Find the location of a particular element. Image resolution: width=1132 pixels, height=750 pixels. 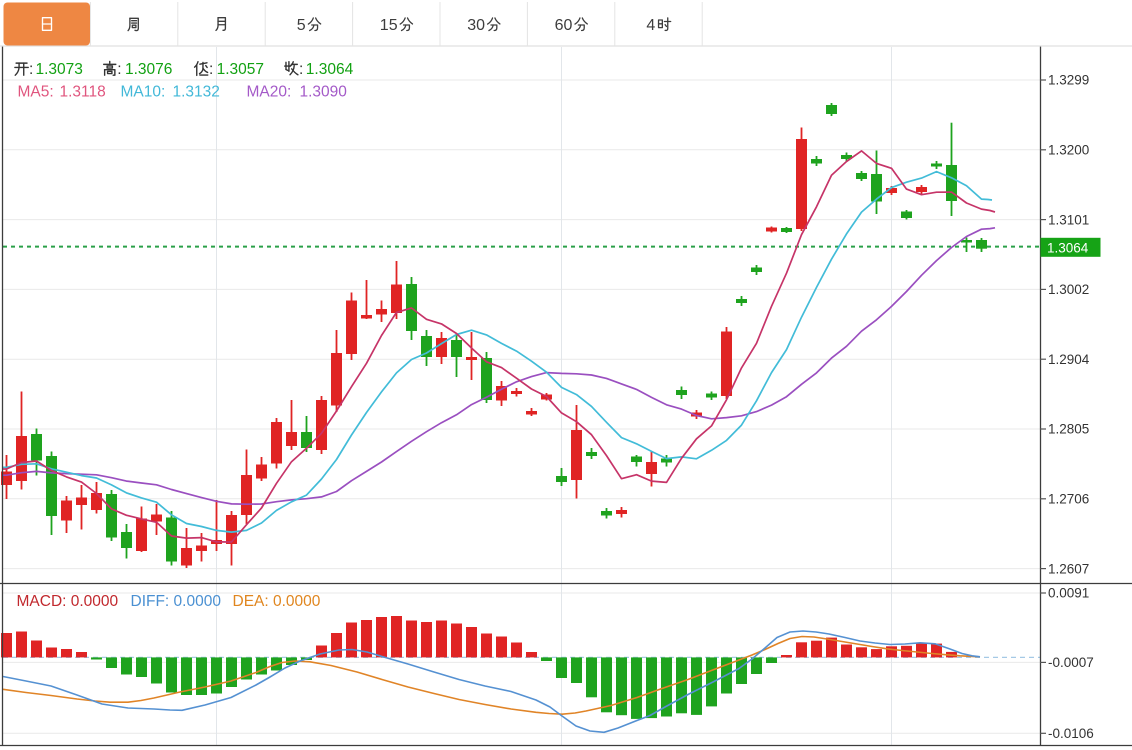

svg-text: MA20: is located at coordinates (269, 92).